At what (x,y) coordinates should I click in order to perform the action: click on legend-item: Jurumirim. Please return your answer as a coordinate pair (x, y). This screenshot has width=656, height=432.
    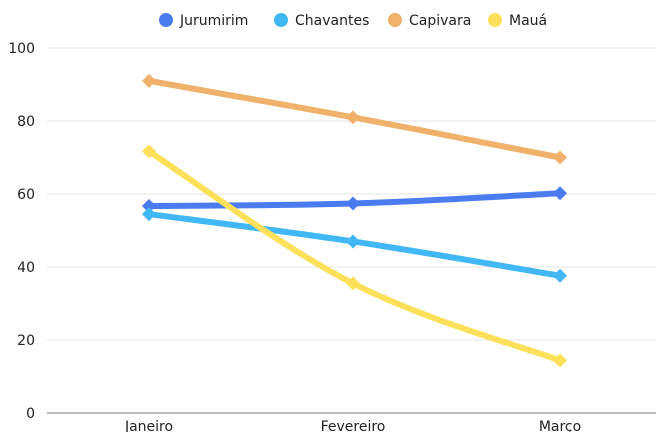
    Looking at the image, I should click on (203, 21).